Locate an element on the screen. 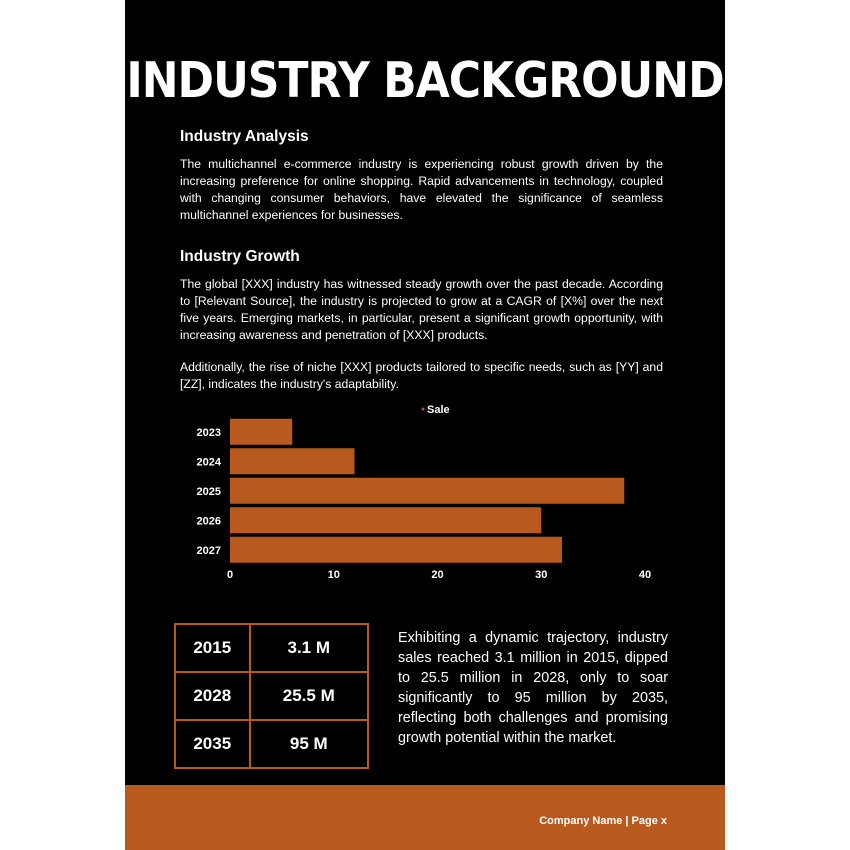 This screenshot has width=850, height=850. stats-year: 2028 is located at coordinates (212, 696).